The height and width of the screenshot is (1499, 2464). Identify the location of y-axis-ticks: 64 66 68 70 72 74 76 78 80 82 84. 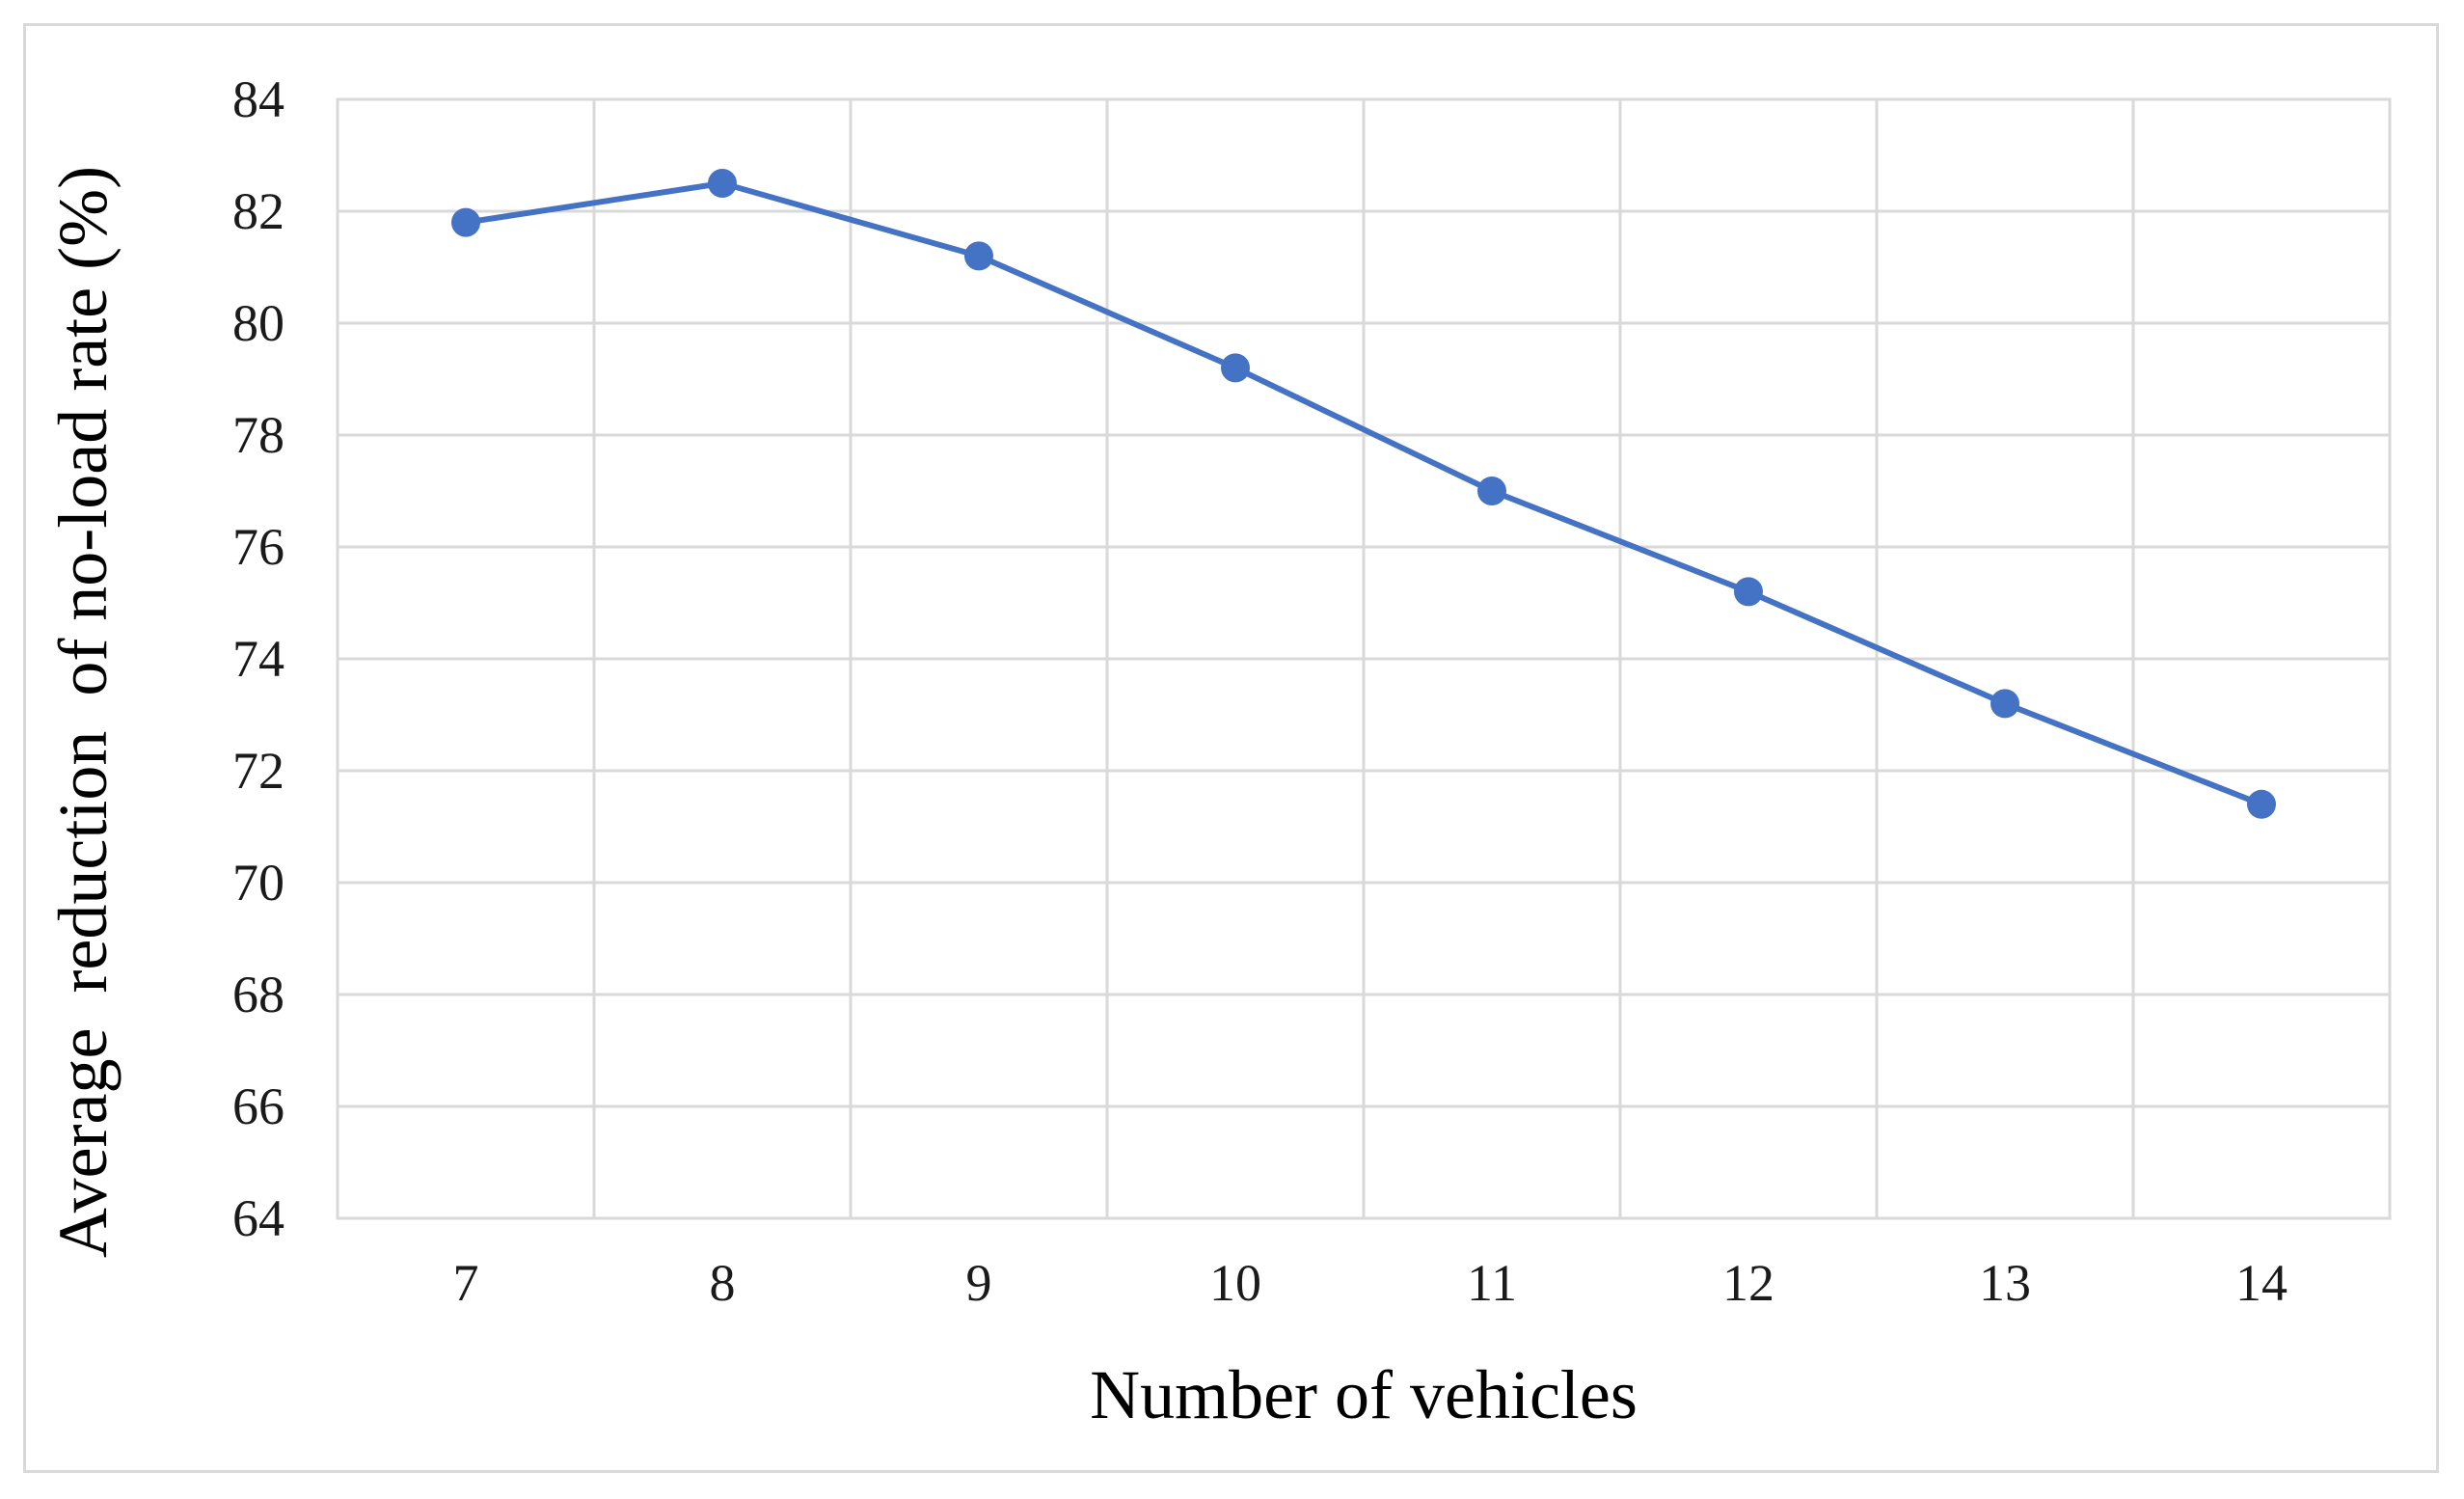
(258, 658).